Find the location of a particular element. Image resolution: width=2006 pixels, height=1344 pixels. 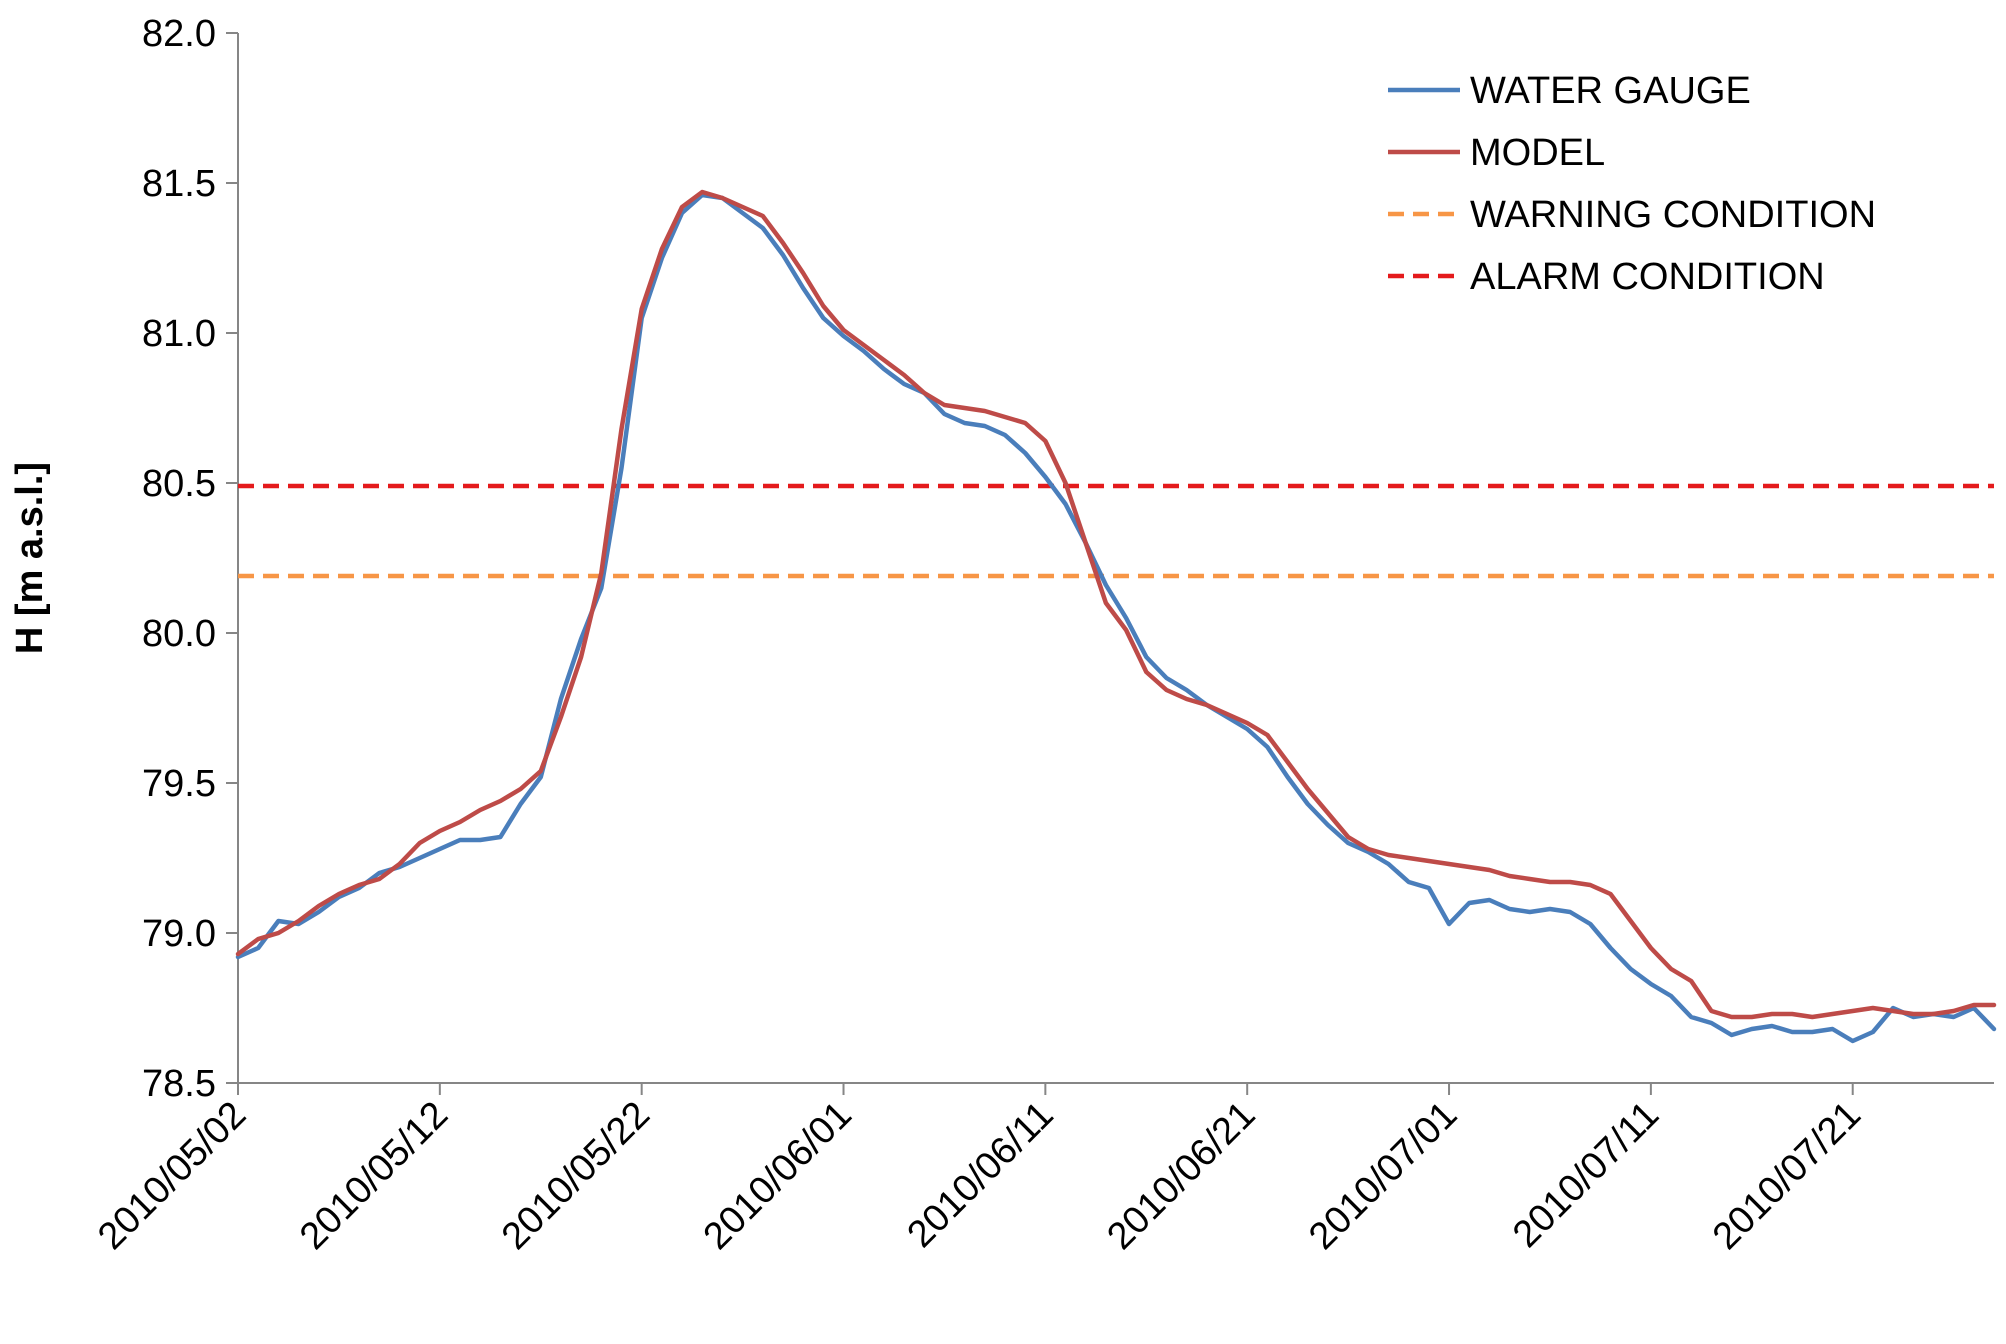

x-tick-label: 2010/05/02 is located at coordinates (172, 1176).